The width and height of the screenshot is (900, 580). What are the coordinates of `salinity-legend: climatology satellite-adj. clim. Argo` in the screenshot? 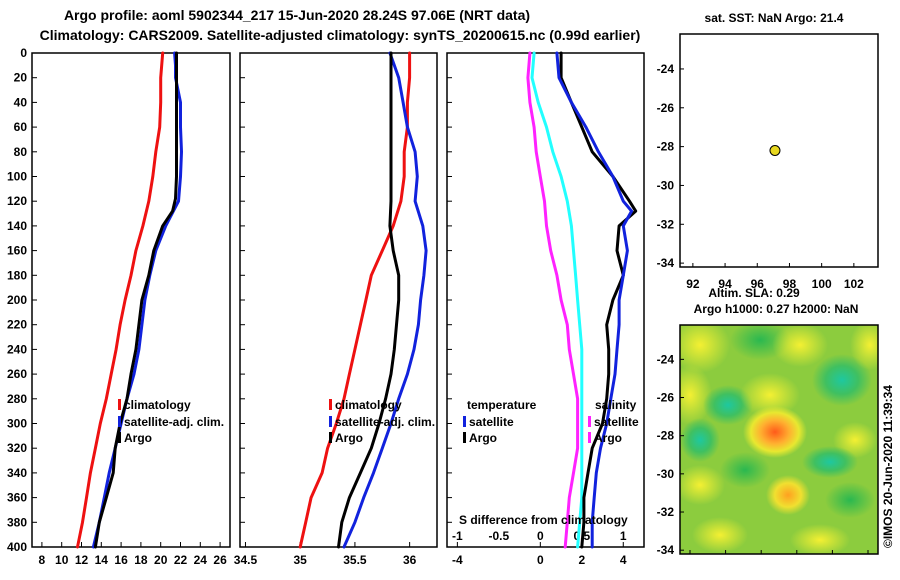 It's located at (382, 421).